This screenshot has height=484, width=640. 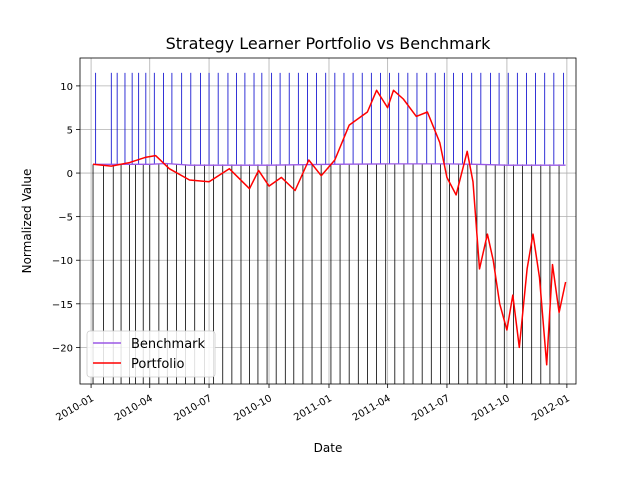 I want to click on y-tick-label: 5, so click(x=70, y=130).